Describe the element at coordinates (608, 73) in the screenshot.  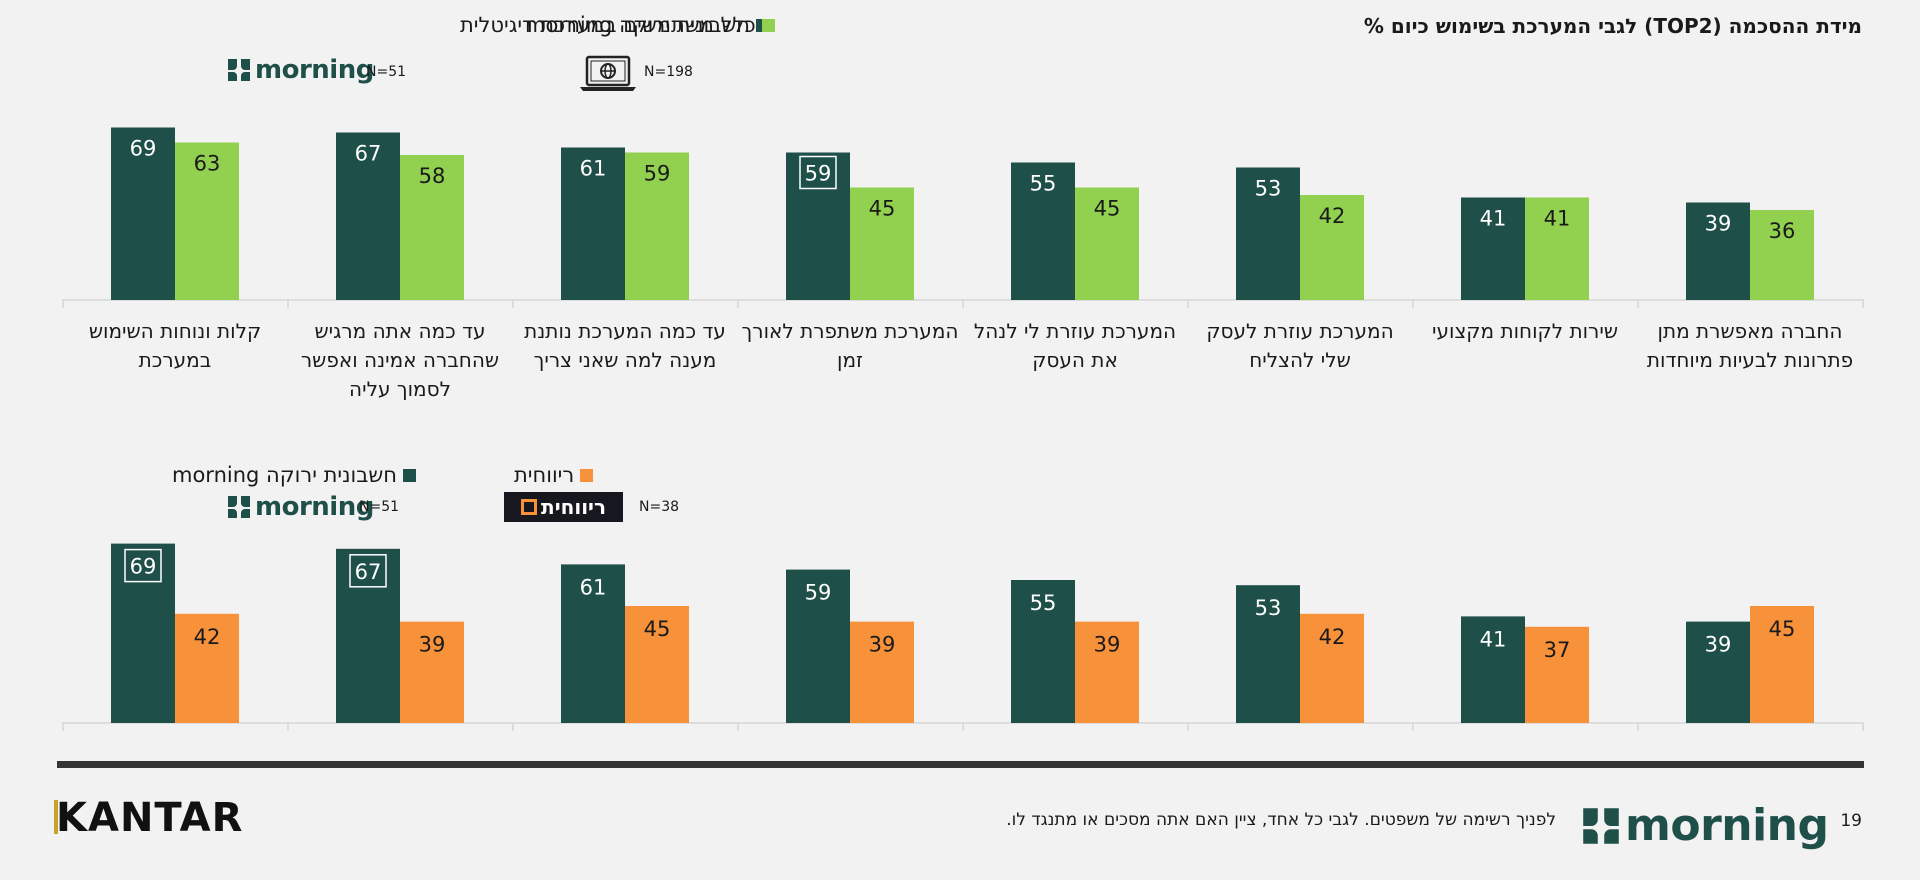
I see `laptop-globe-icon` at that location.